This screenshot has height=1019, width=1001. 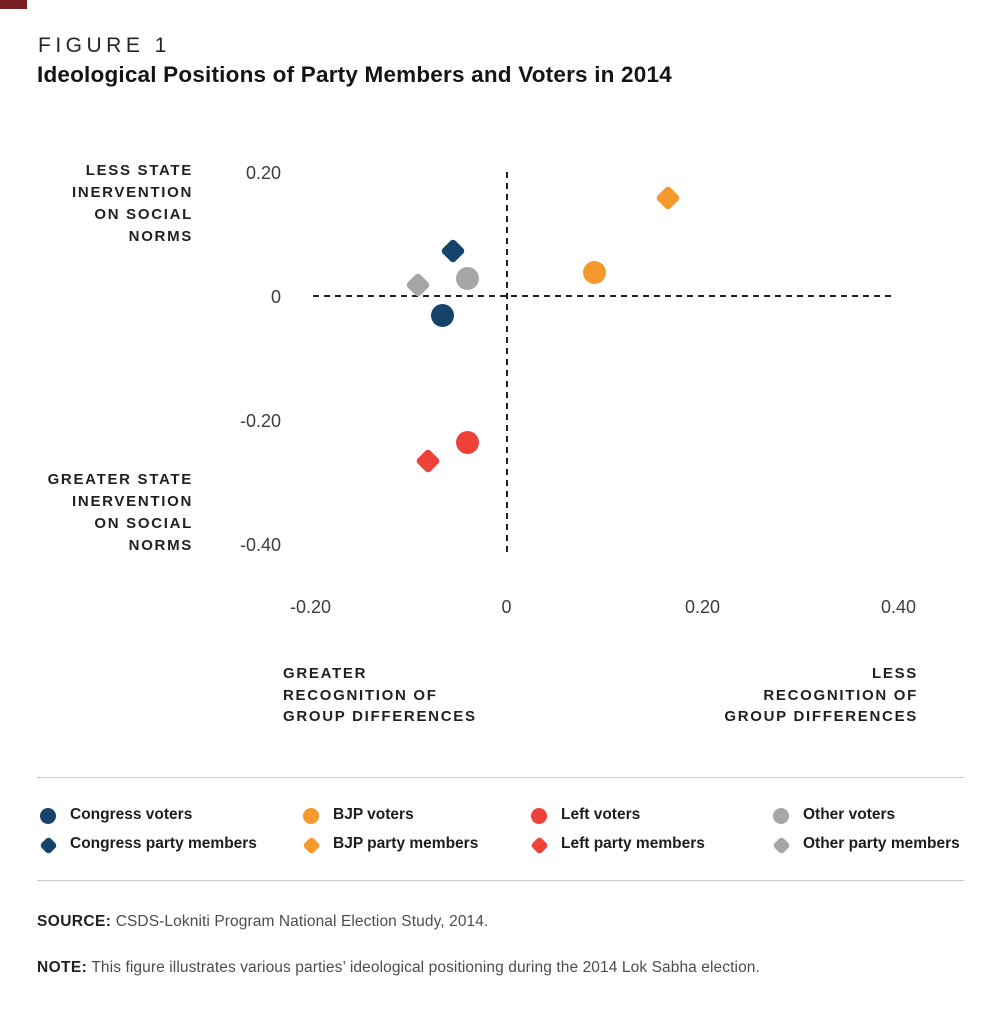 I want to click on note-label: NOTE:, so click(x=62, y=967).